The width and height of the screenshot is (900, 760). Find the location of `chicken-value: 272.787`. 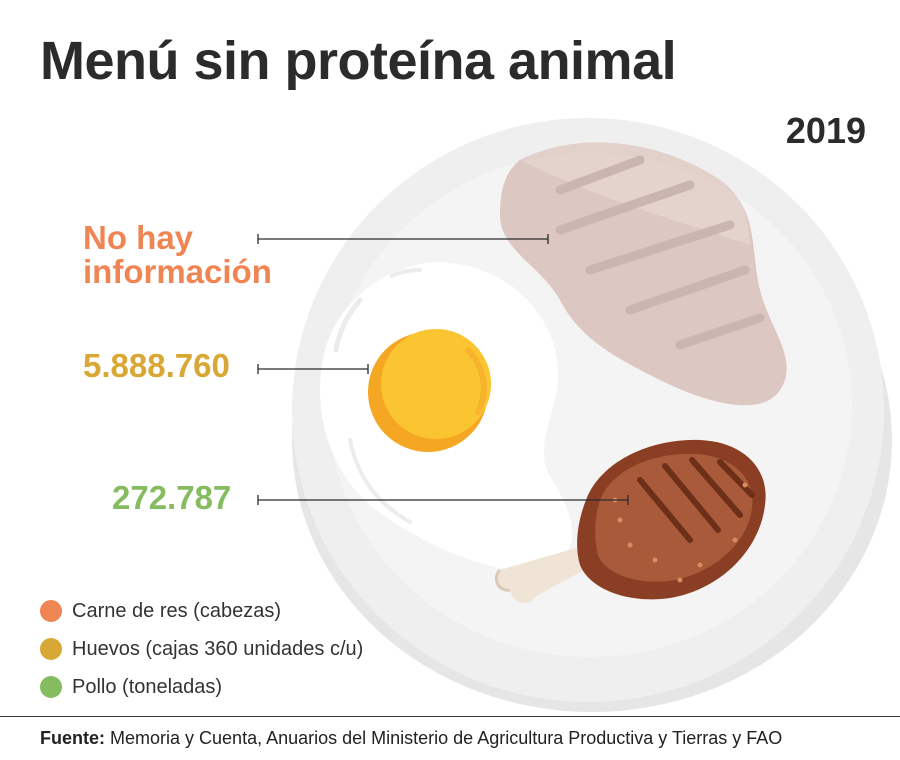

chicken-value: 272.787 is located at coordinates (172, 497).